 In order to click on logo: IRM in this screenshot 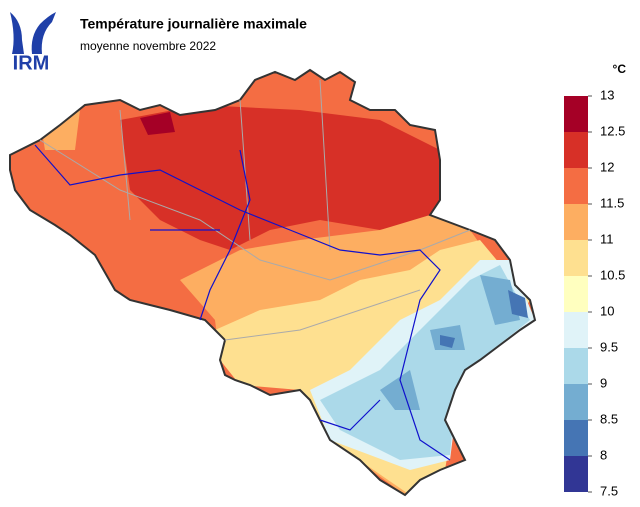, I will do `click(33, 43)`.